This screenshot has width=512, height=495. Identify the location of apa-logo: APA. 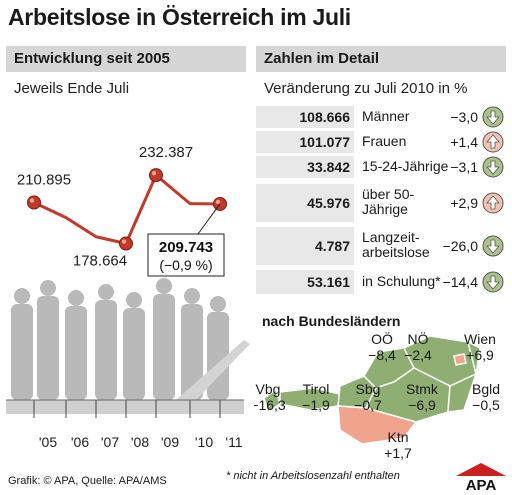
(481, 477).